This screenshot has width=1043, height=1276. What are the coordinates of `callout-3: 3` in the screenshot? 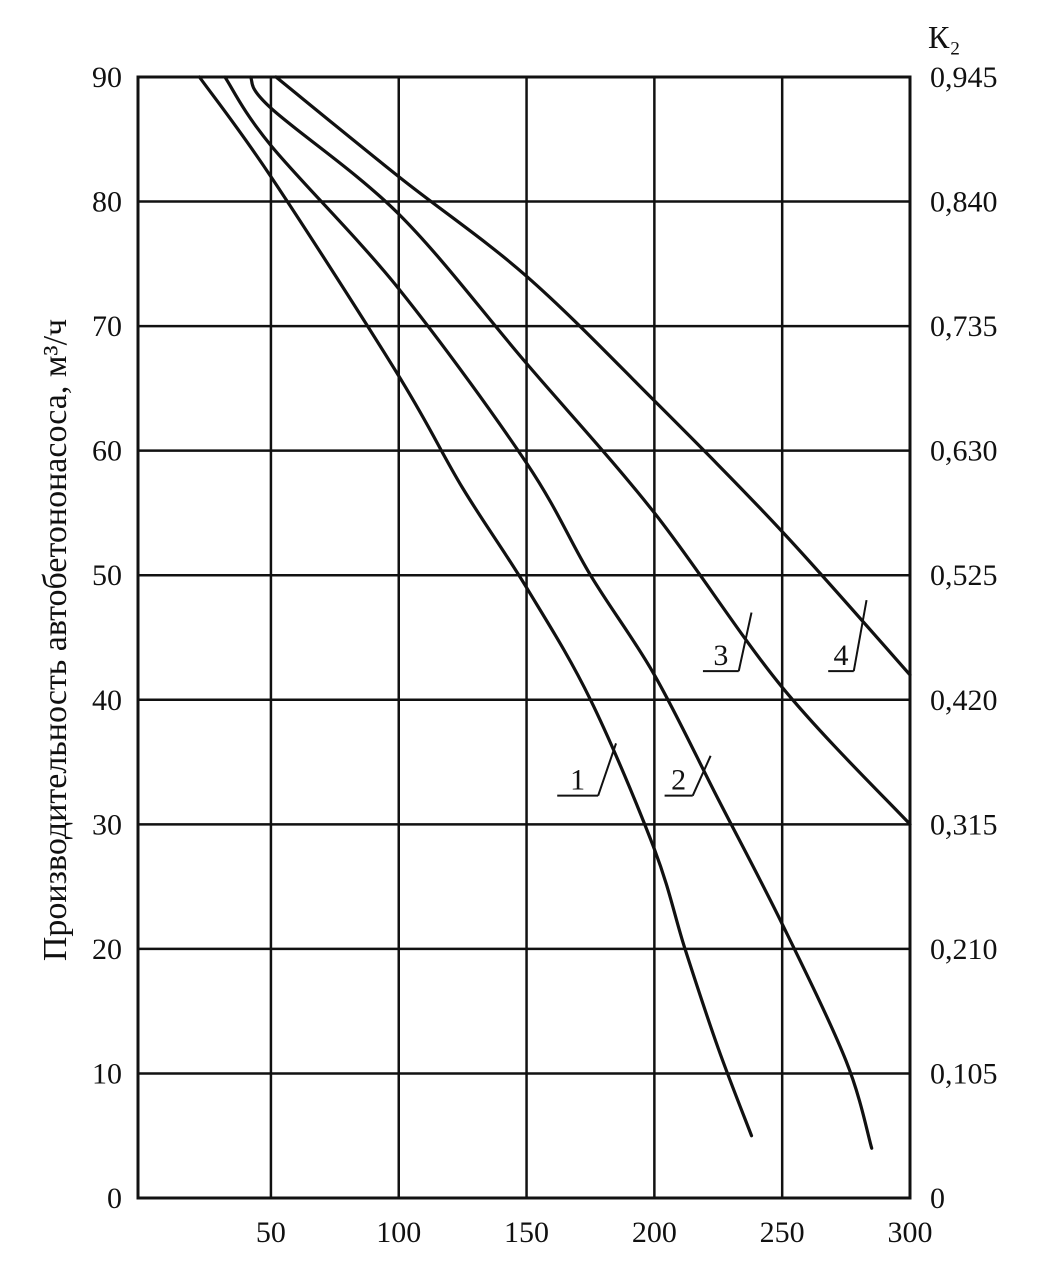 It's located at (727, 642).